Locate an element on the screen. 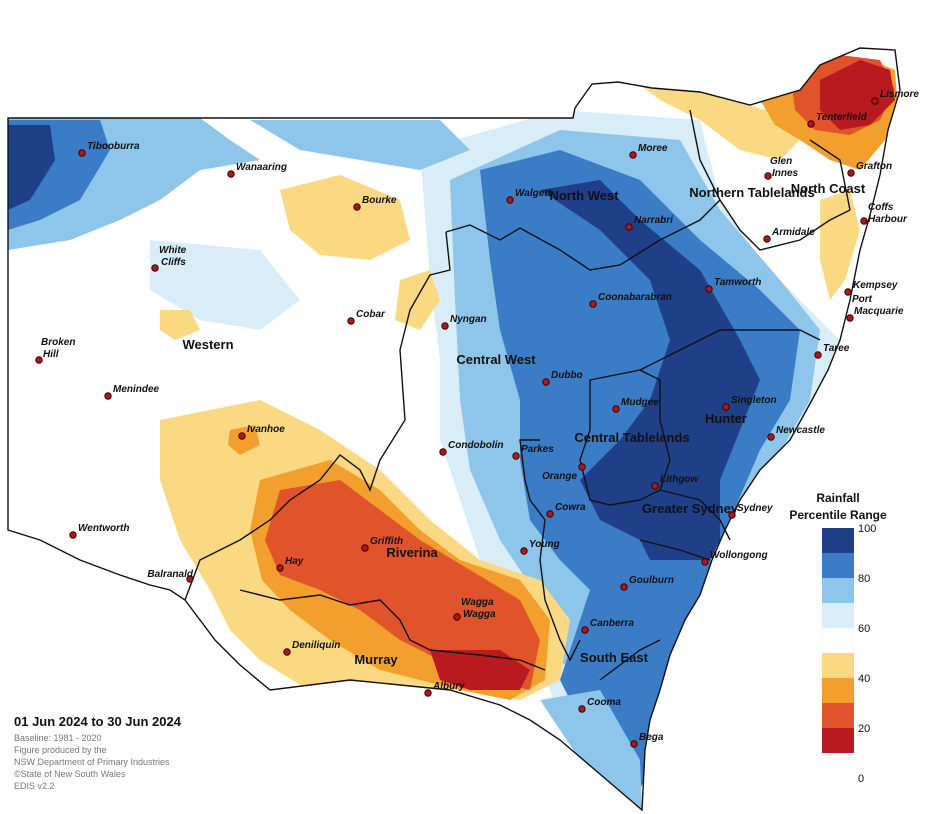  legend-tick-label: 0 is located at coordinates (861, 779).